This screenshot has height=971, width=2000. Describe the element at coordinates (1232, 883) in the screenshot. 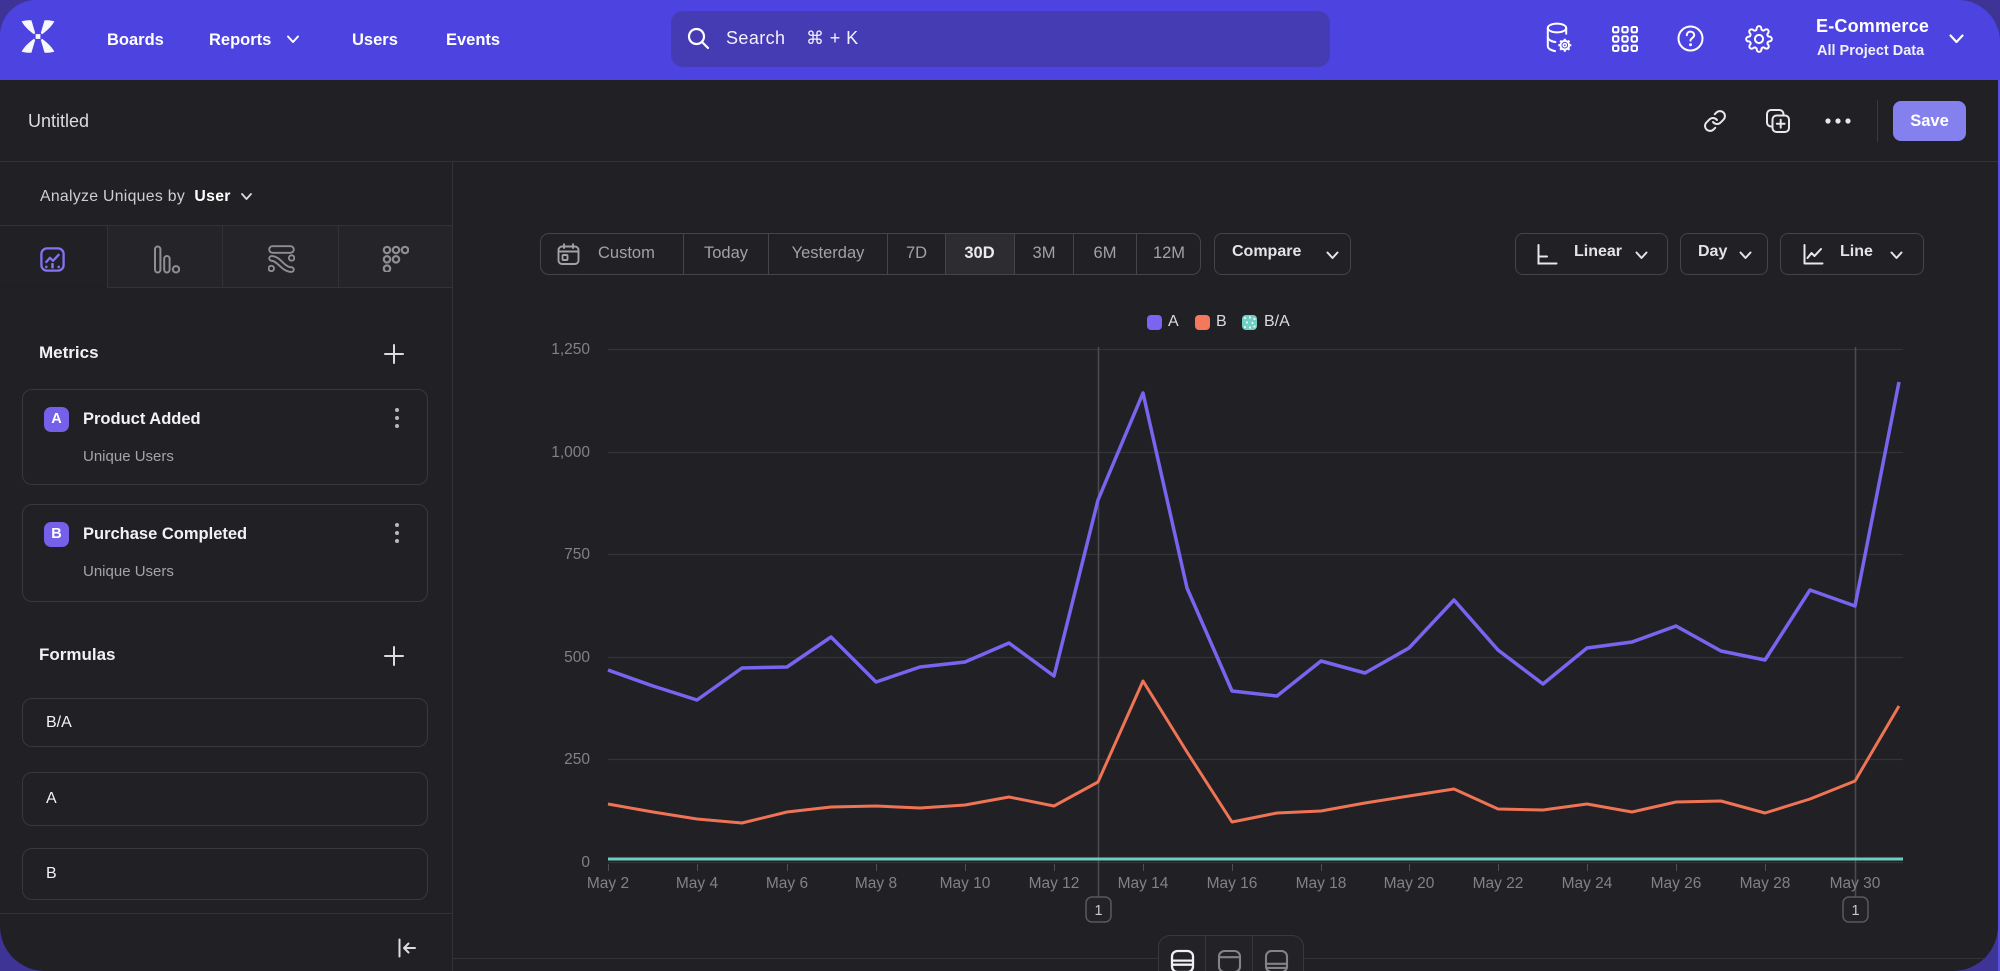

I see `svg-text: May 16` at that location.